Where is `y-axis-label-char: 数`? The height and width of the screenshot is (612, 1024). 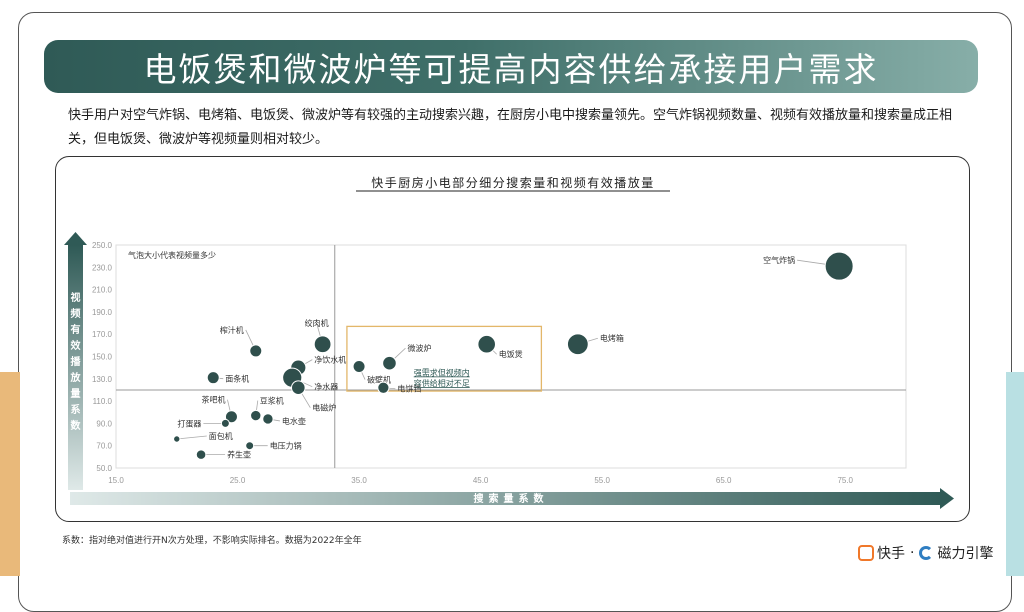
y-axis-label-char: 数 is located at coordinates (76, 425).